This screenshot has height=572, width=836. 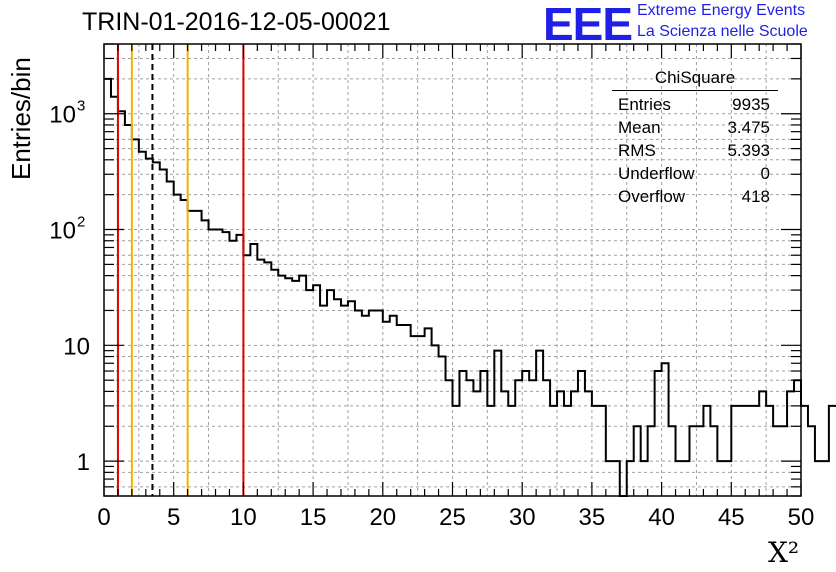 What do you see at coordinates (236, 22) in the screenshot?
I see `chart-title: TRIN-01-2016-12-05-00021` at bounding box center [236, 22].